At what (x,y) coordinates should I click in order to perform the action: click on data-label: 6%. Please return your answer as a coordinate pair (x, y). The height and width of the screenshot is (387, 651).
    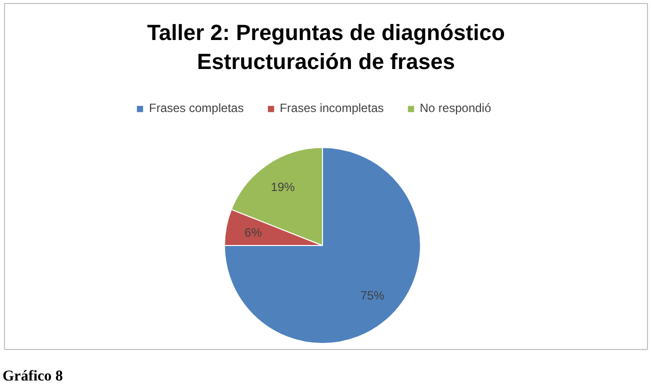
    Looking at the image, I should click on (253, 232).